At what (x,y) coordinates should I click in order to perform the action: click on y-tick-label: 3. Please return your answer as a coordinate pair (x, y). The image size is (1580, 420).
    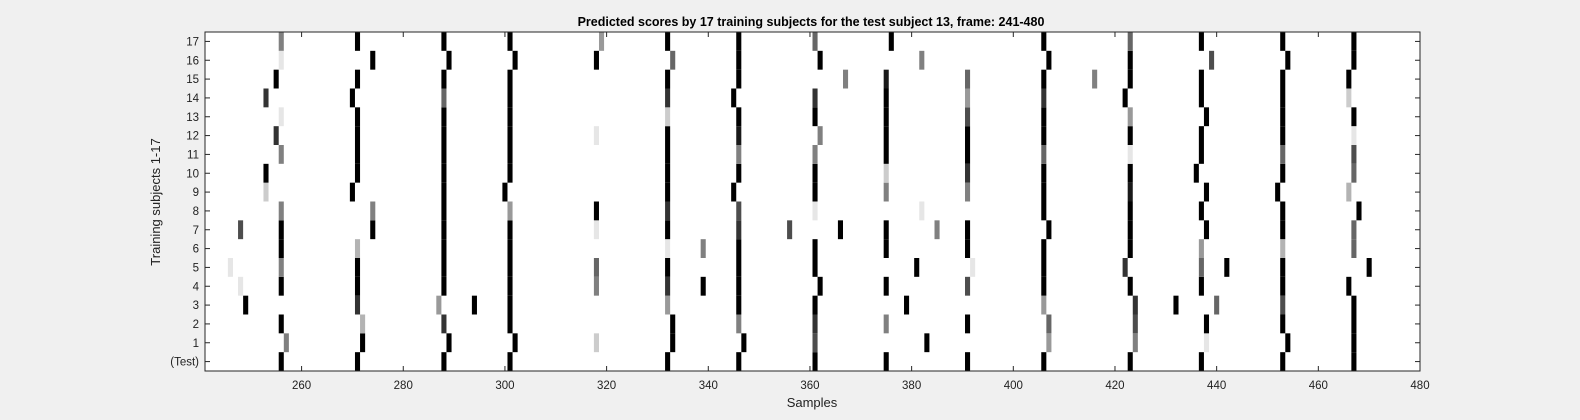
    Looking at the image, I should click on (196, 306).